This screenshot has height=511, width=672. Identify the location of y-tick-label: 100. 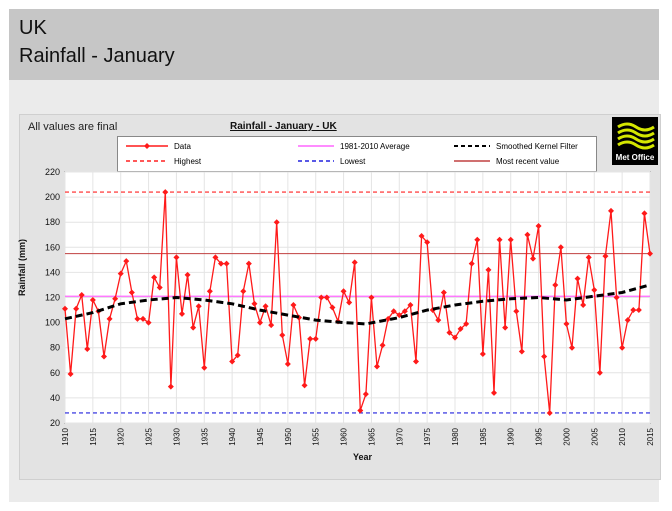
(52, 323).